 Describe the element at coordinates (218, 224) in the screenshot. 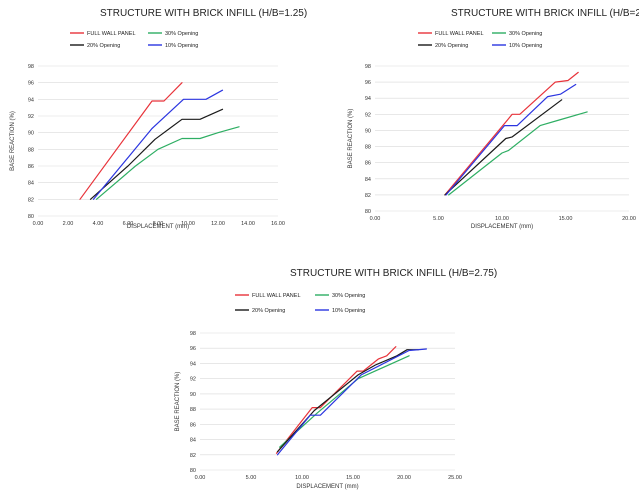

I see `x-tick-label: 12.00` at that location.